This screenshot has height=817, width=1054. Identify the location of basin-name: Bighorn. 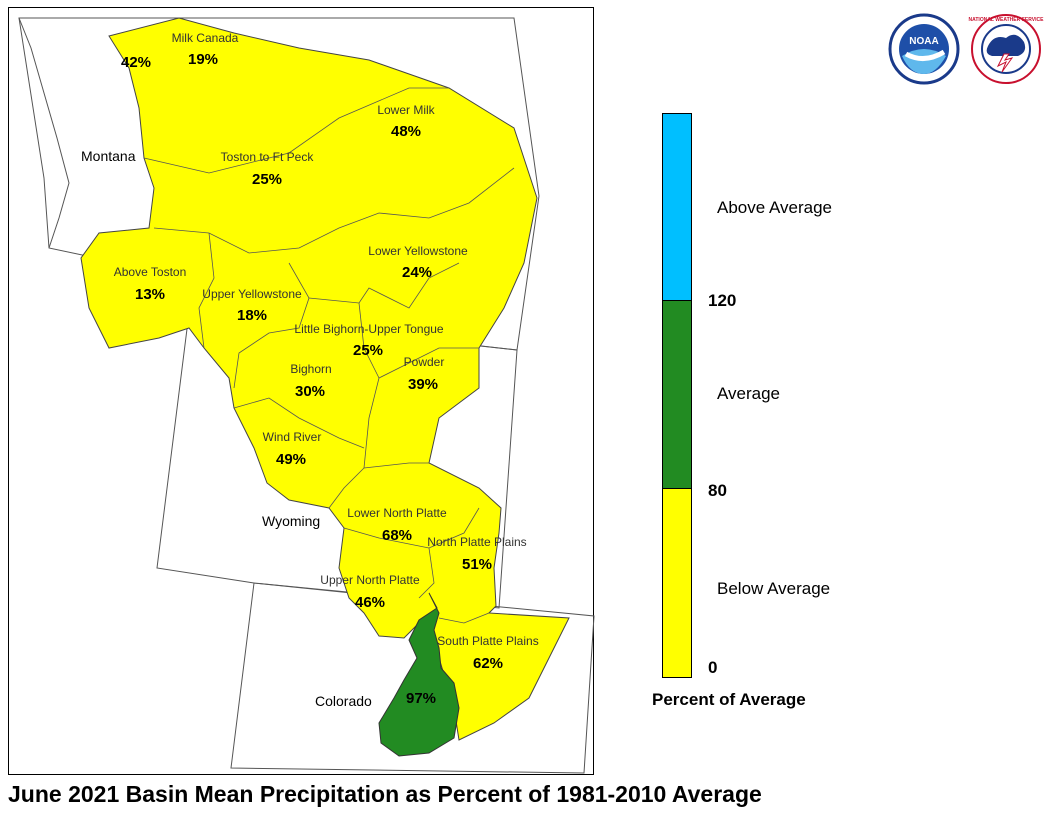
(310, 369).